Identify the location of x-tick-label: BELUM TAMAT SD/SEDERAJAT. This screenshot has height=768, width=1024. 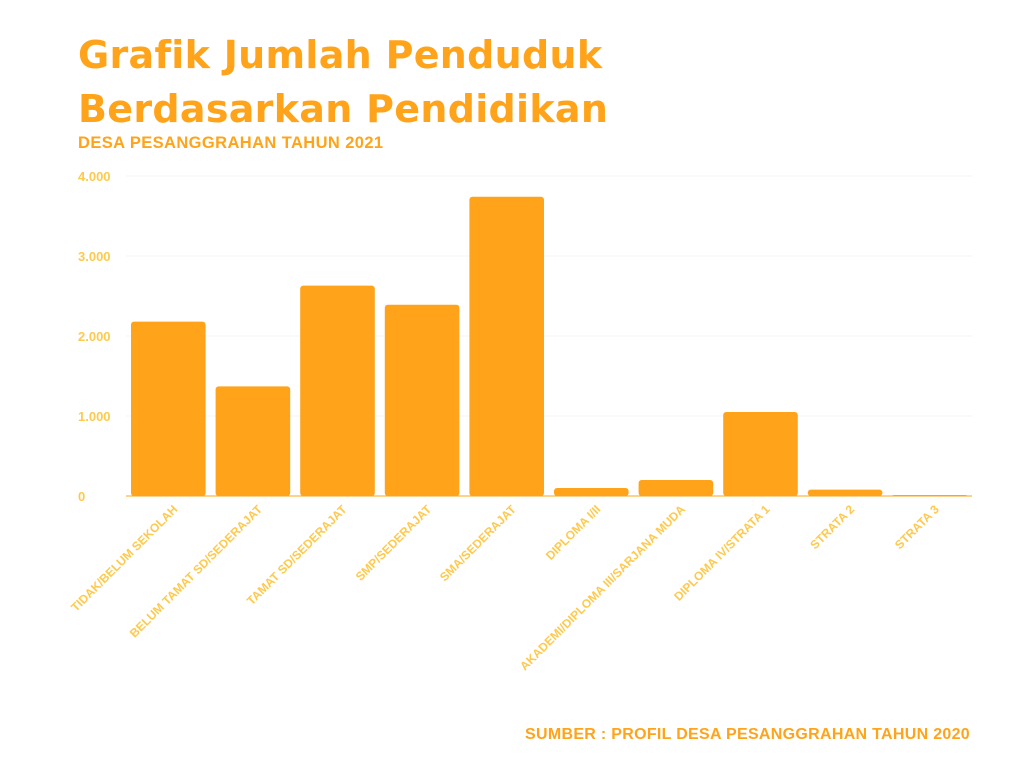
(196, 571).